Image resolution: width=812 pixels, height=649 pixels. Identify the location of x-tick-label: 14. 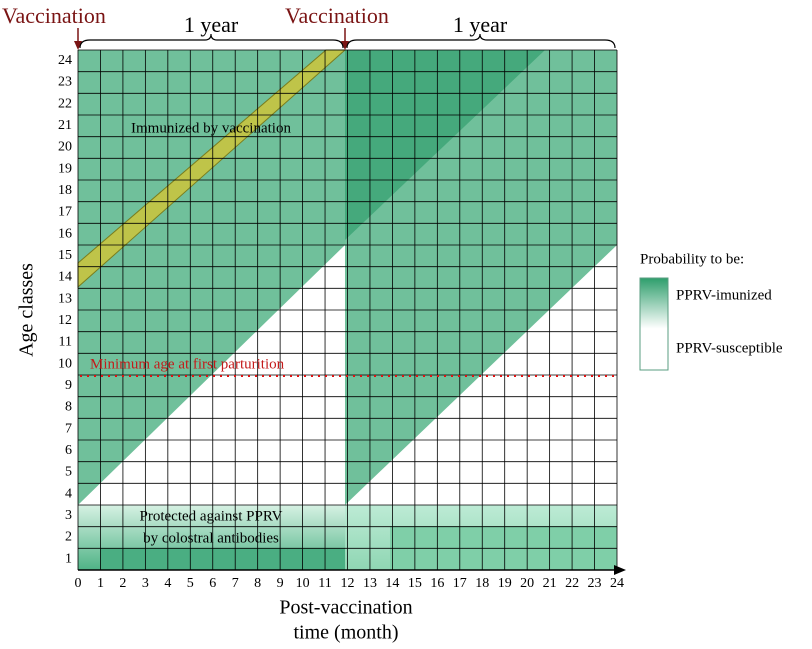
(392, 583).